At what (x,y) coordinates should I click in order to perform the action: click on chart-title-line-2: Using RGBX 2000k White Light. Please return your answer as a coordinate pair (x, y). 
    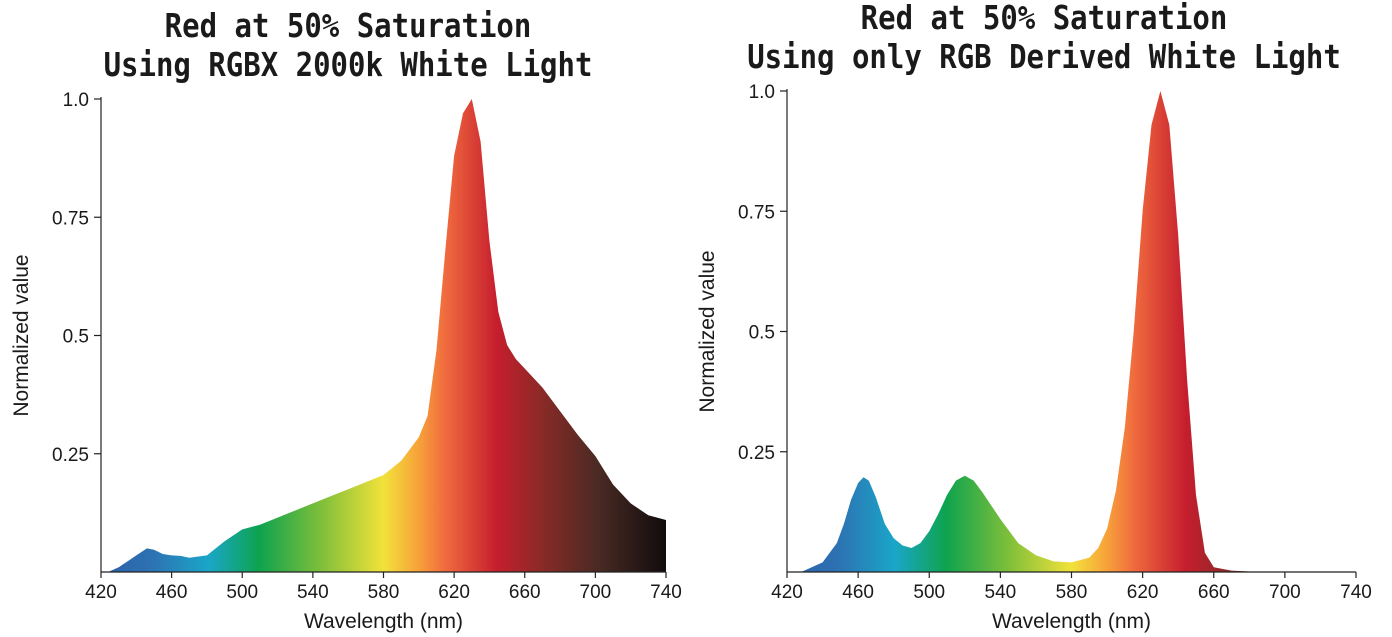
    Looking at the image, I should click on (348, 65).